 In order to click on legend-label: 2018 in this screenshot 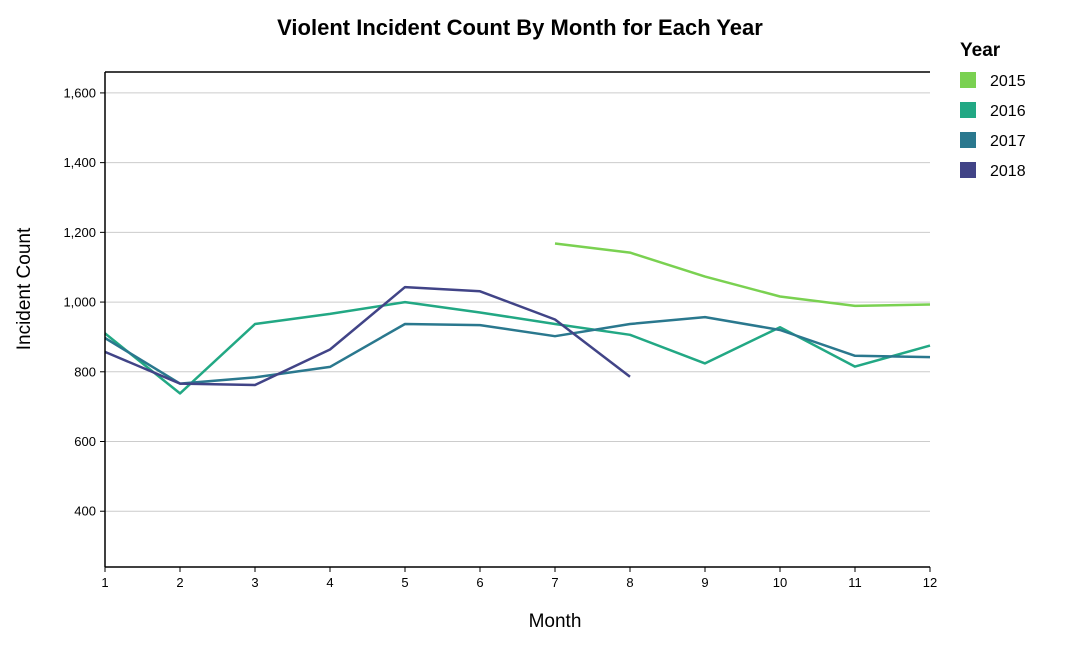, I will do `click(1008, 171)`.